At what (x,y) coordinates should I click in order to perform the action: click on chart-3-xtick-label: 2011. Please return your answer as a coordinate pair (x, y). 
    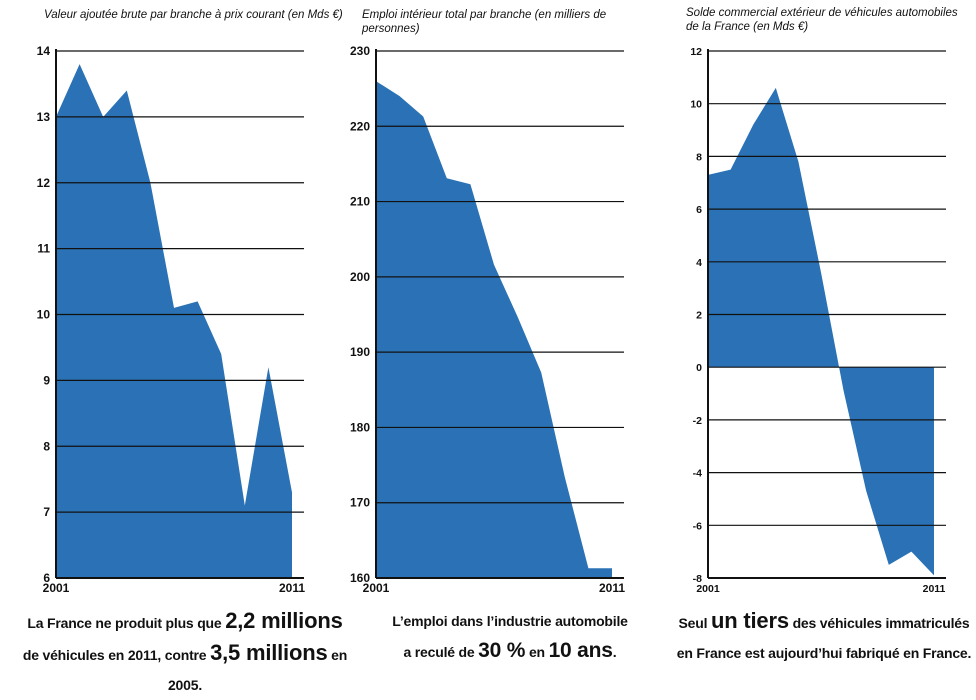
    Looking at the image, I should click on (934, 589).